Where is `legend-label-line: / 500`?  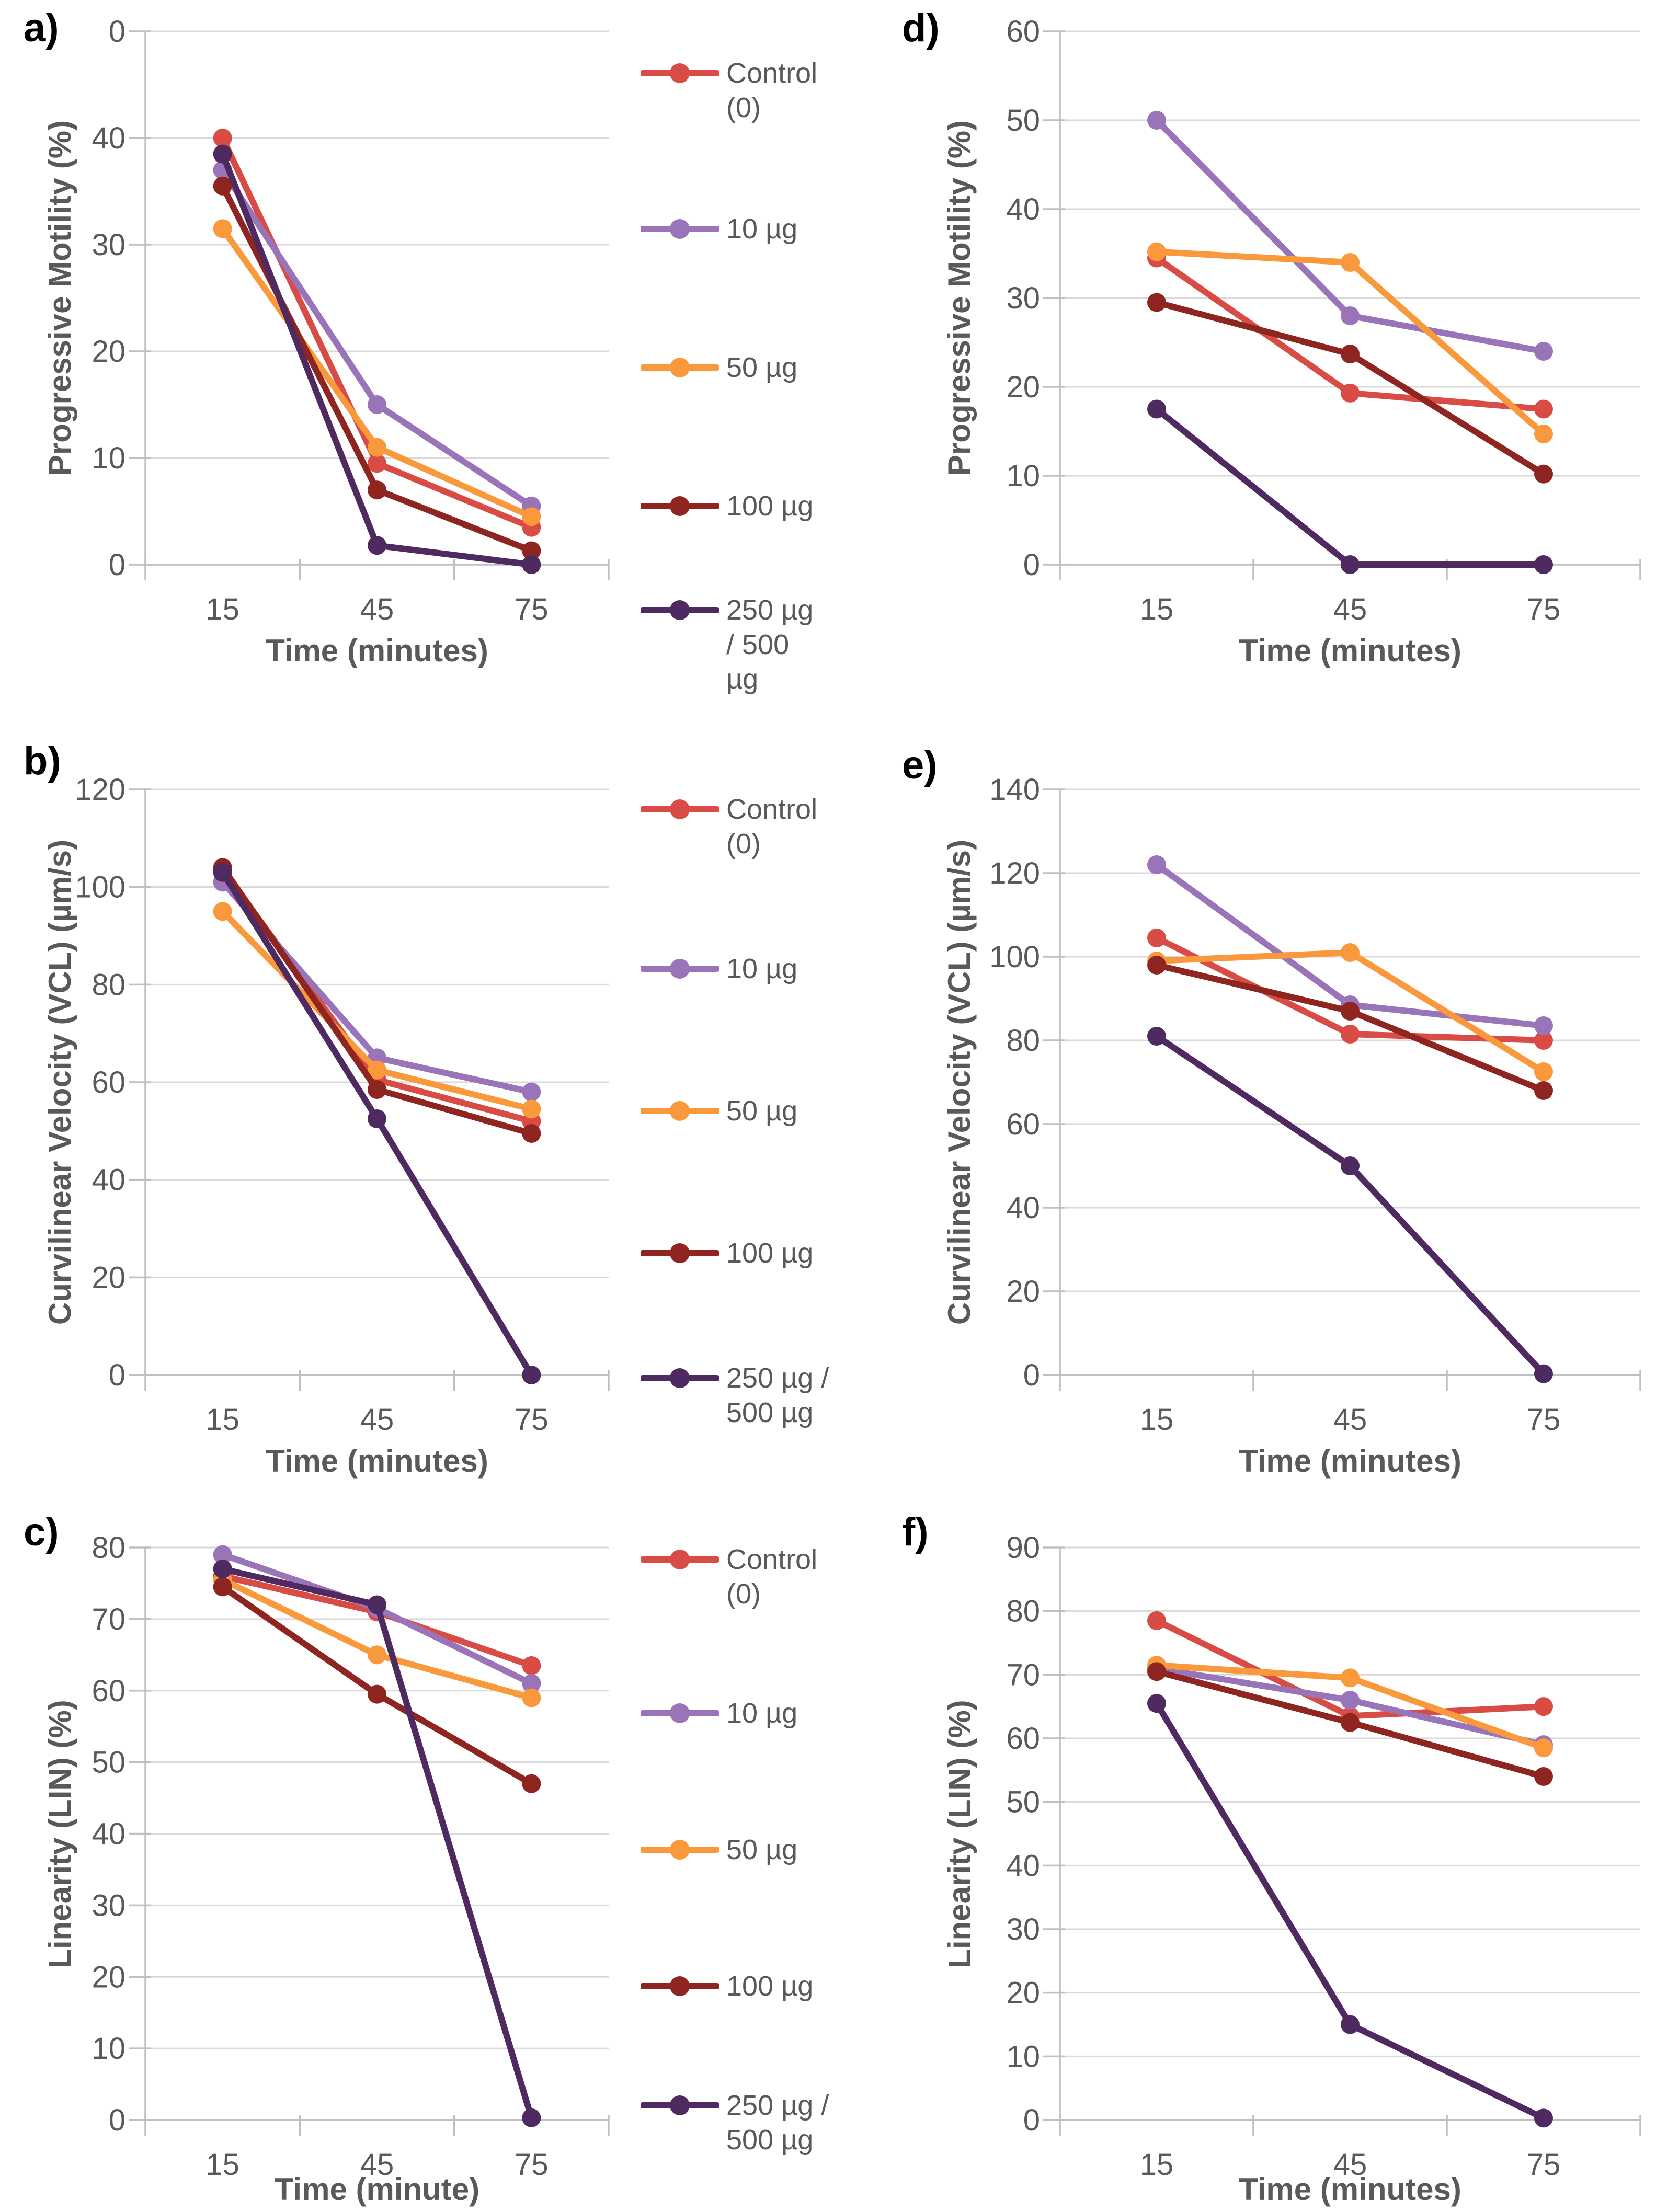 legend-label-line: / 500 is located at coordinates (758, 644).